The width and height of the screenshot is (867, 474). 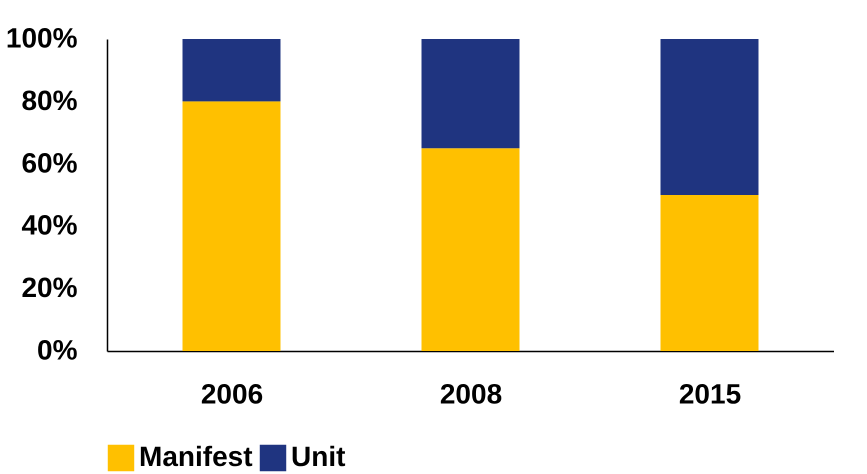 I want to click on y-tick-label: 20%, so click(x=49, y=288).